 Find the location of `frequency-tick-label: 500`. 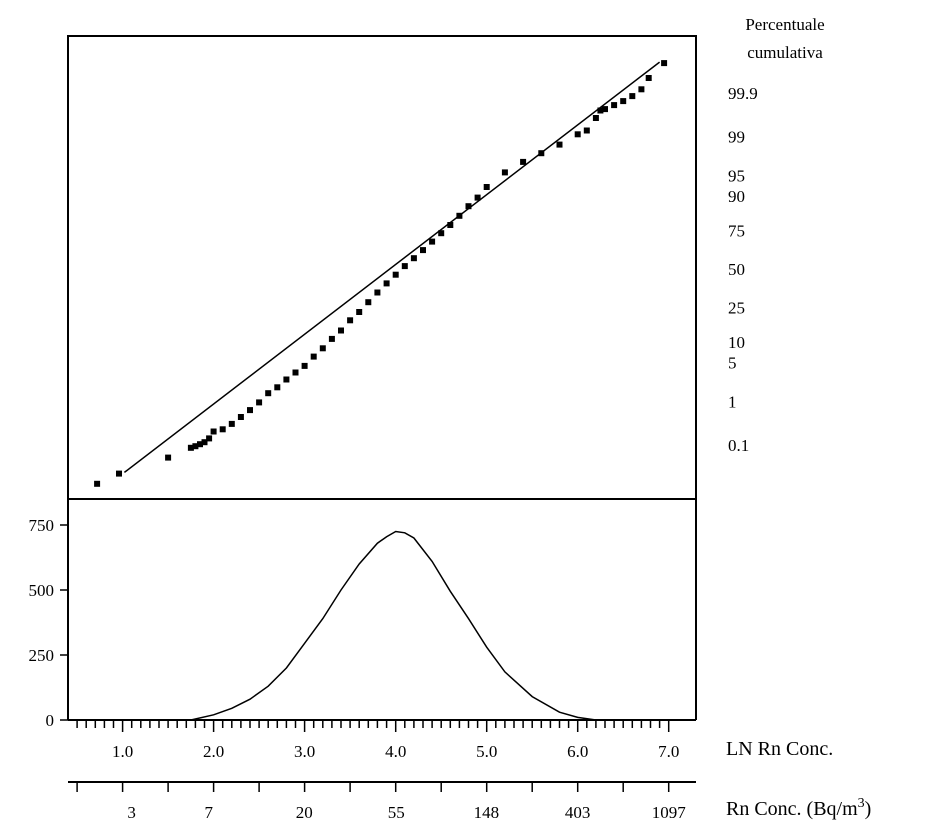

frequency-tick-label: 500 is located at coordinates (42, 590).